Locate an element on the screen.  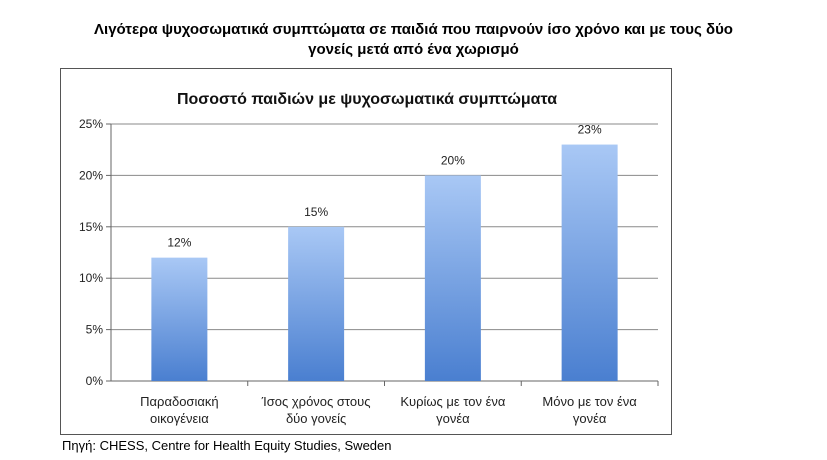
y-tick-label: 0% is located at coordinates (95, 381).